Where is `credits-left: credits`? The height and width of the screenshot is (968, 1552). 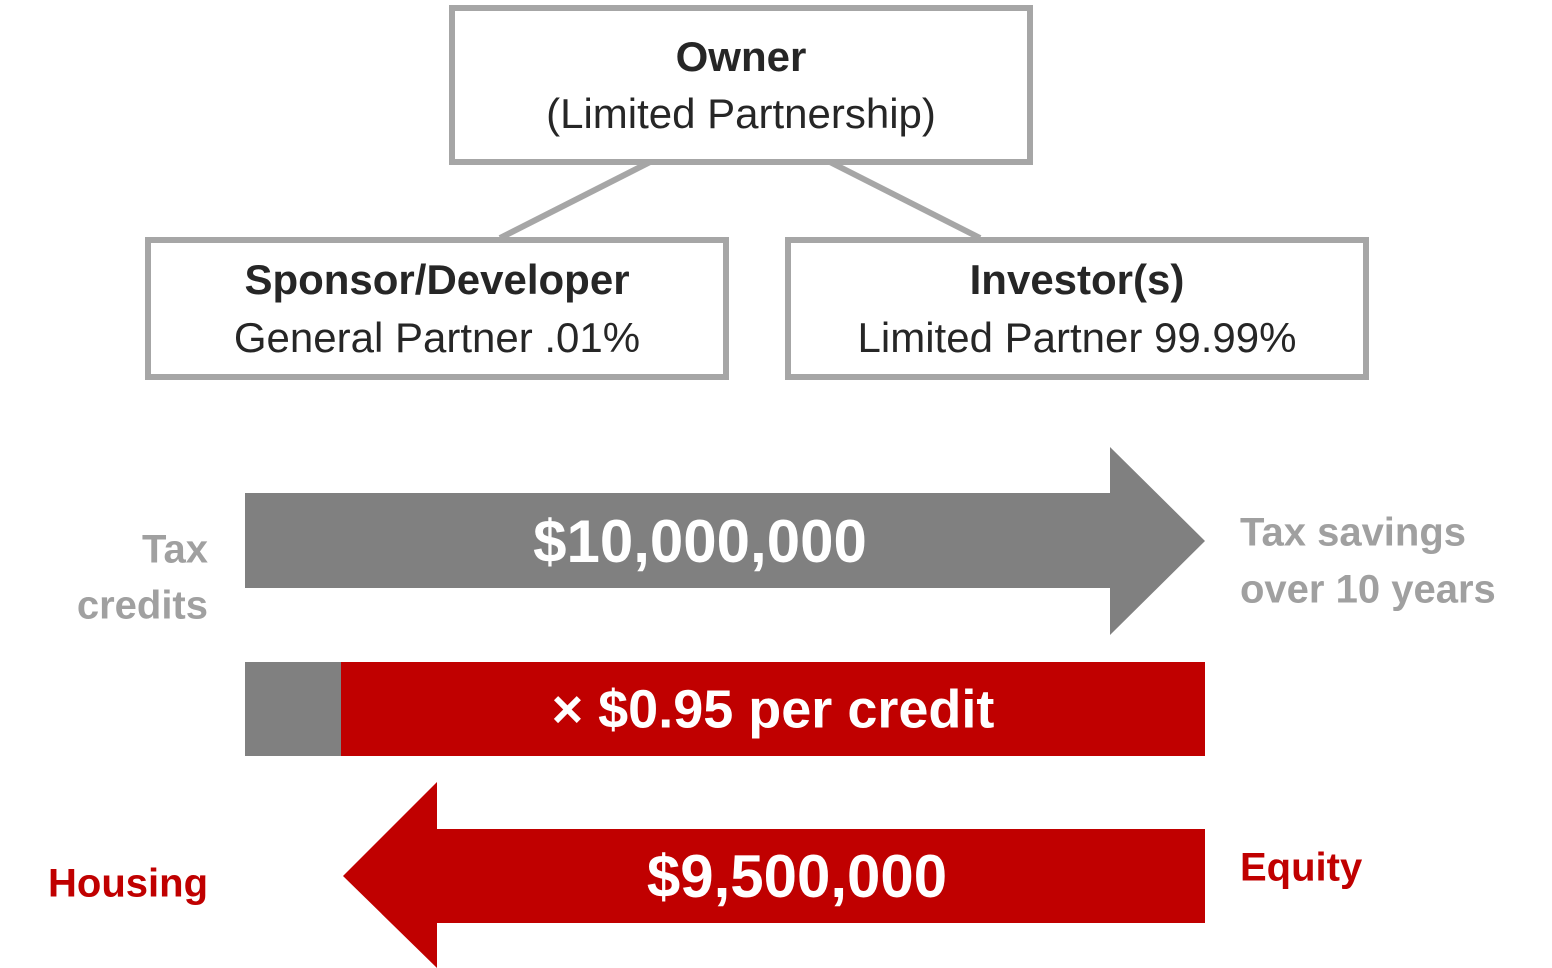
credits-left: credits is located at coordinates (142, 606).